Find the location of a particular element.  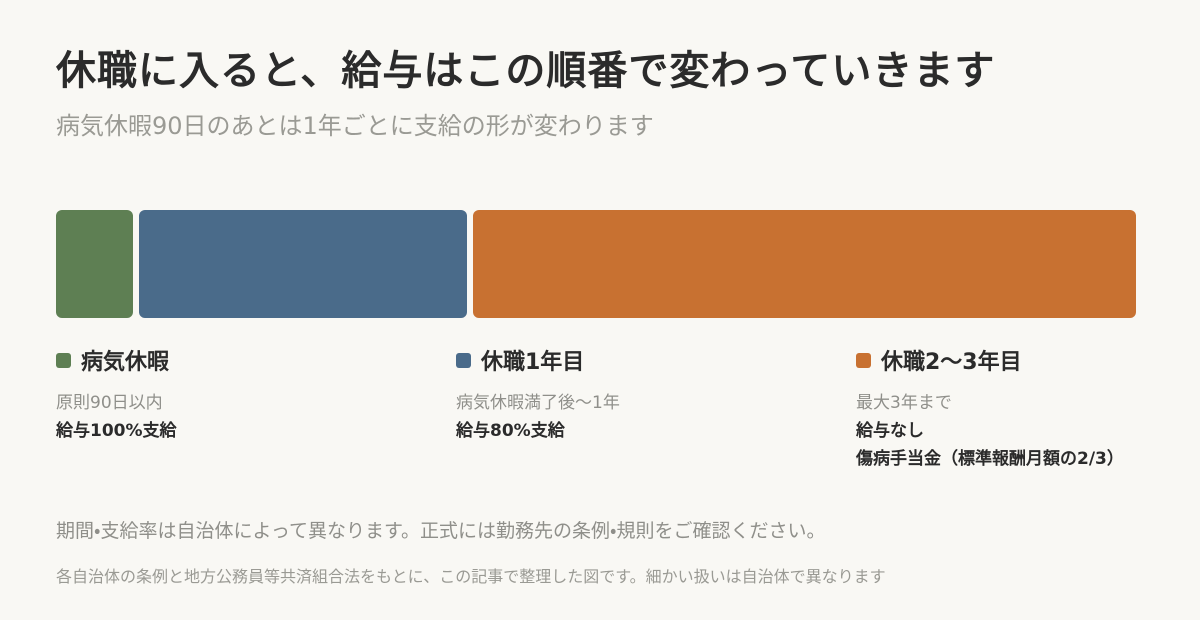

stage-line: 傷病手当金（標準報酬月額の2/3） is located at coordinates (990, 459).